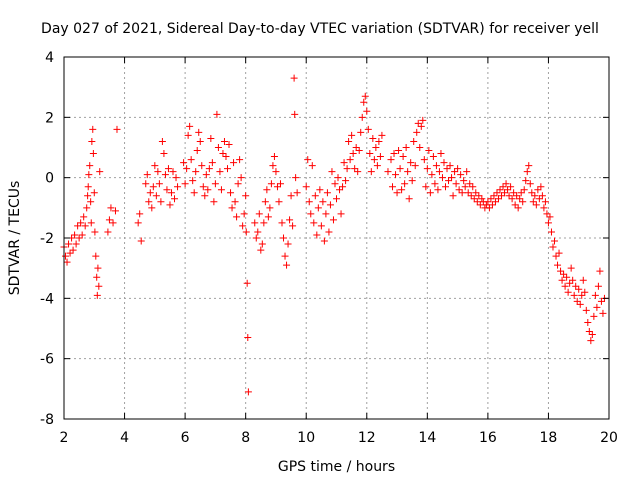 The height and width of the screenshot is (480, 640). Describe the element at coordinates (245, 438) in the screenshot. I see `x-tick-label: 8` at that location.